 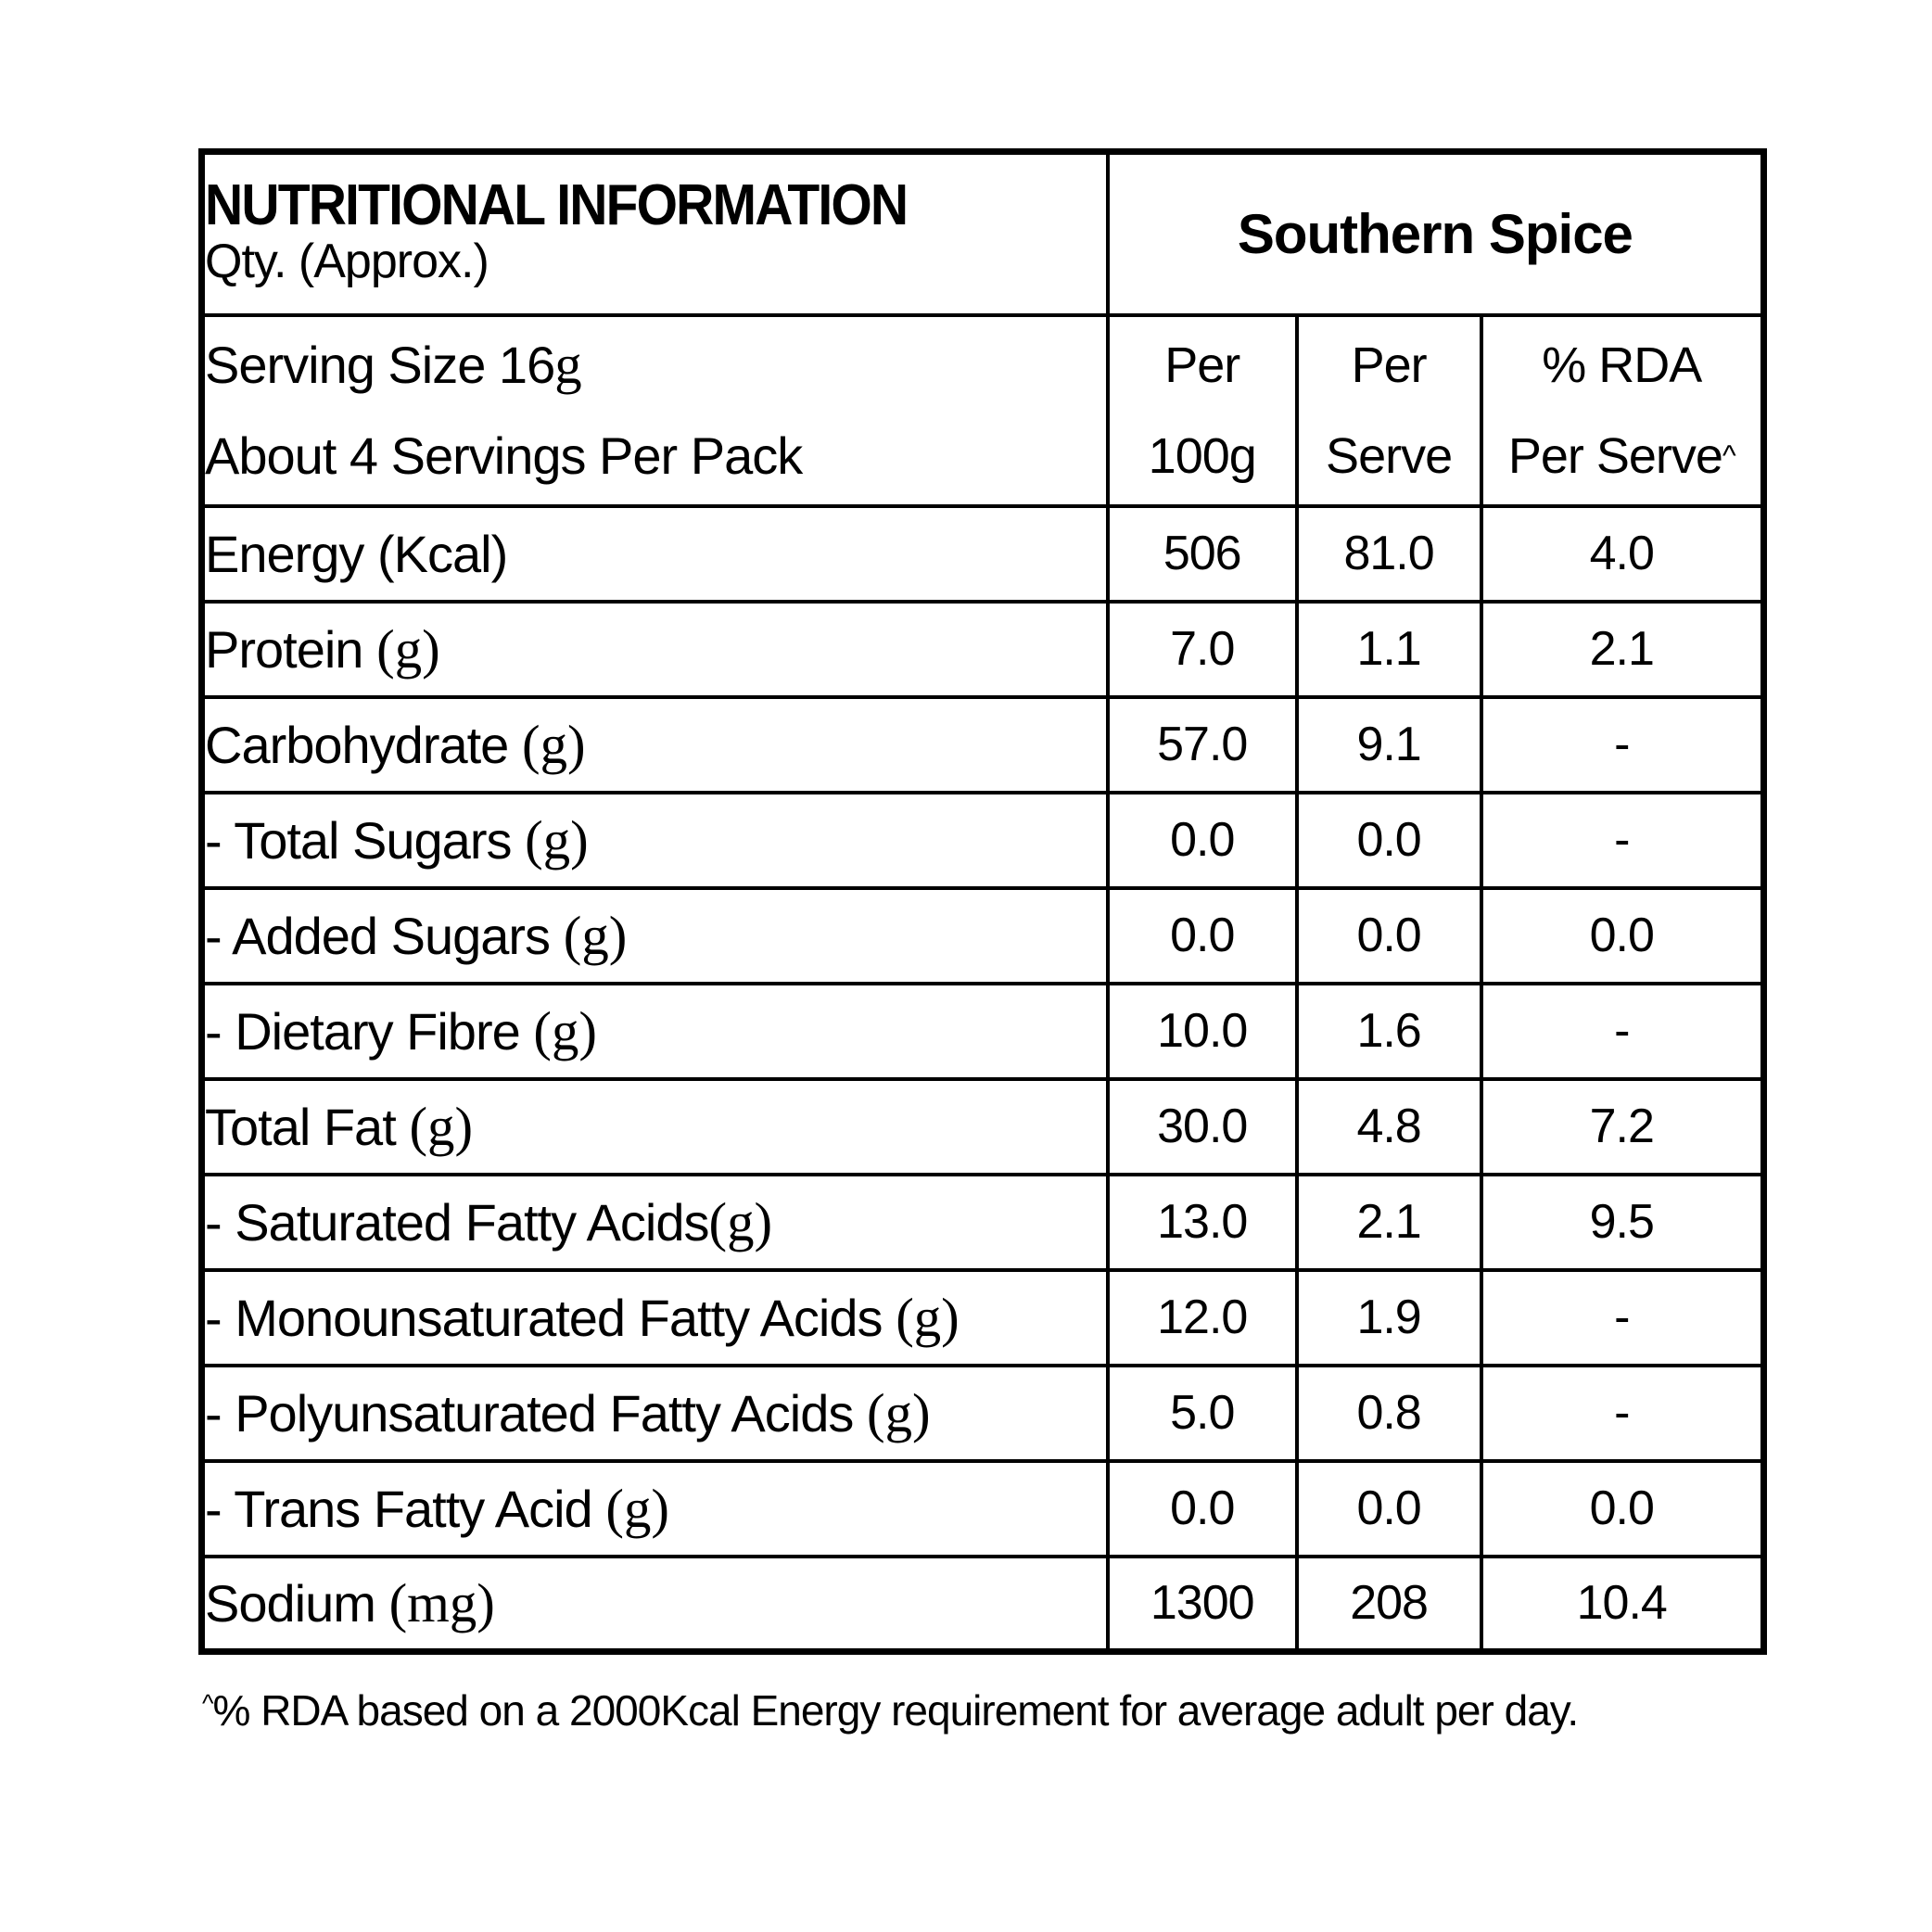 What do you see at coordinates (654, 1317) in the screenshot?
I see `nutrient-label: - Monounsaturated Fatty Acids (g)` at bounding box center [654, 1317].